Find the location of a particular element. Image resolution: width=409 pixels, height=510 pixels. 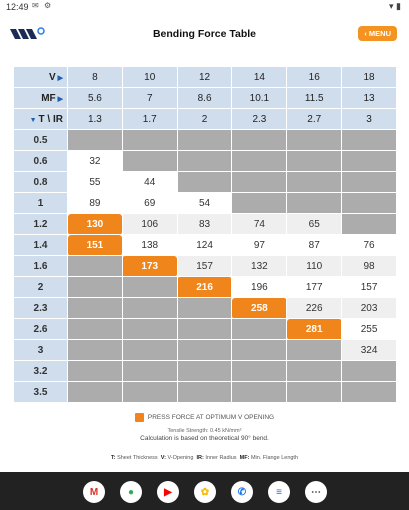

force-cell: 124 is located at coordinates (204, 245).